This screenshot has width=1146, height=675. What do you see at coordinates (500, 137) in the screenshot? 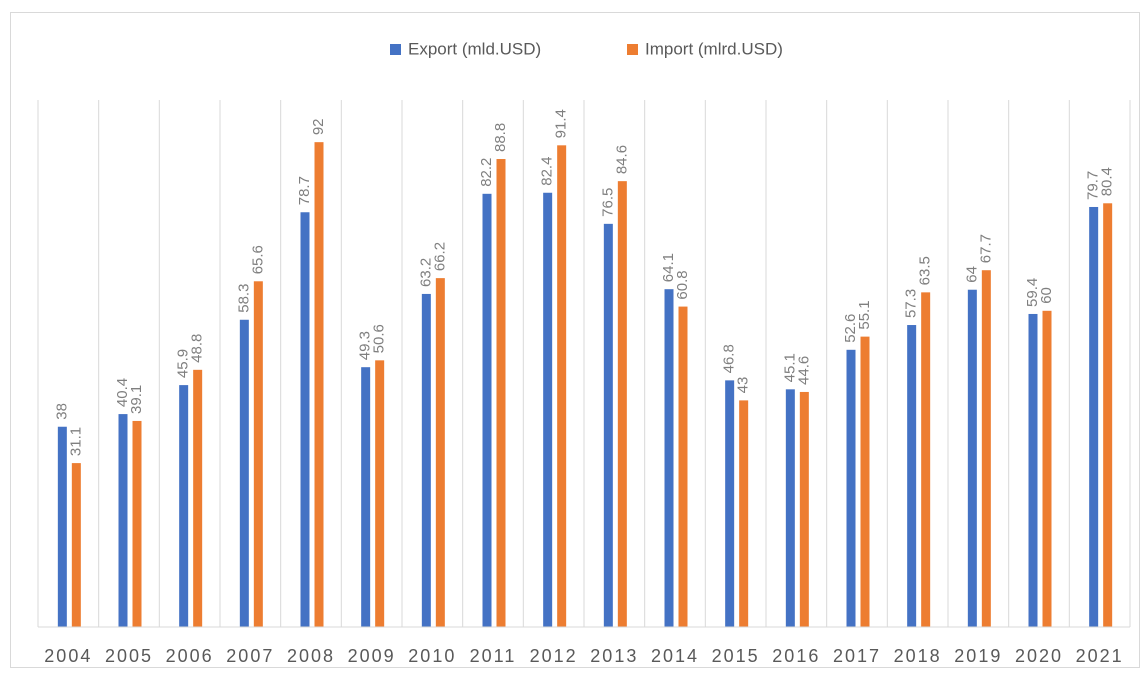
I see `data-label: 88.8` at bounding box center [500, 137].